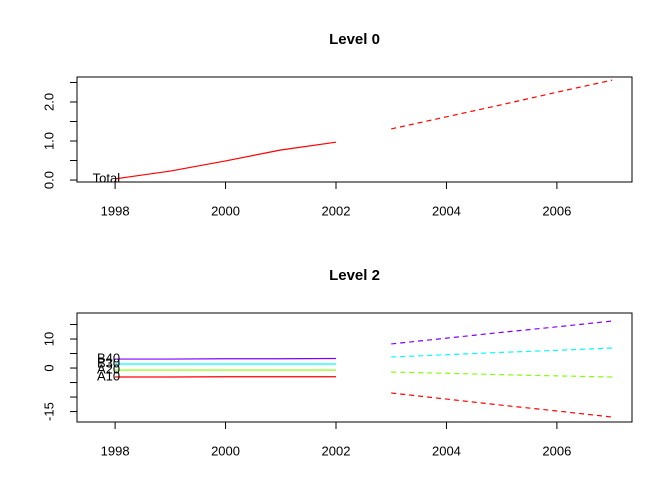  What do you see at coordinates (48, 141) in the screenshot?
I see `y-tick-label: 1.0` at bounding box center [48, 141].